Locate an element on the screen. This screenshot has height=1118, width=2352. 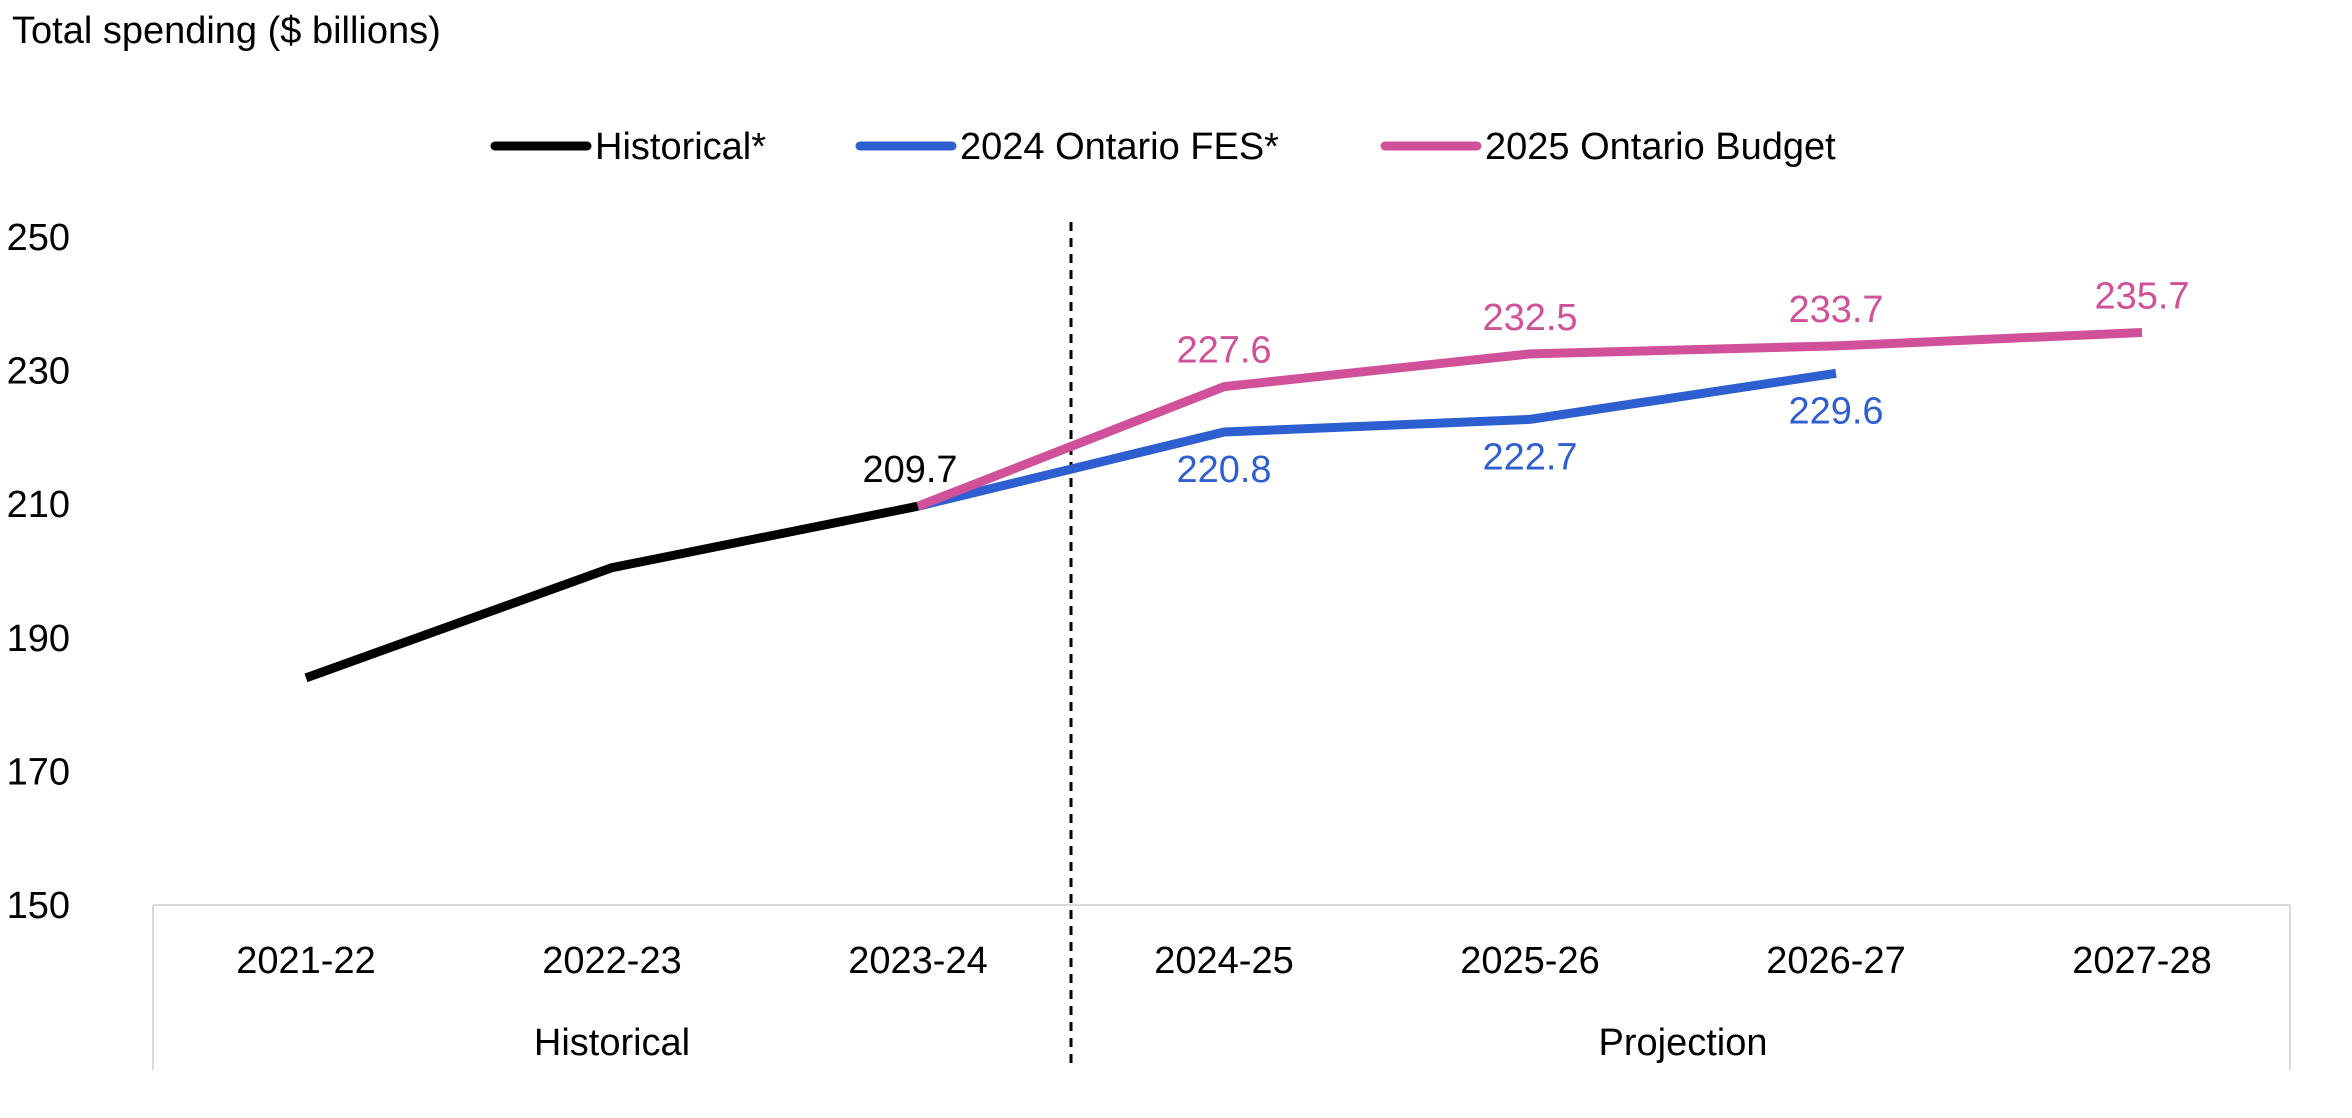
x-tick-label: 2027-28 is located at coordinates (2141, 961).